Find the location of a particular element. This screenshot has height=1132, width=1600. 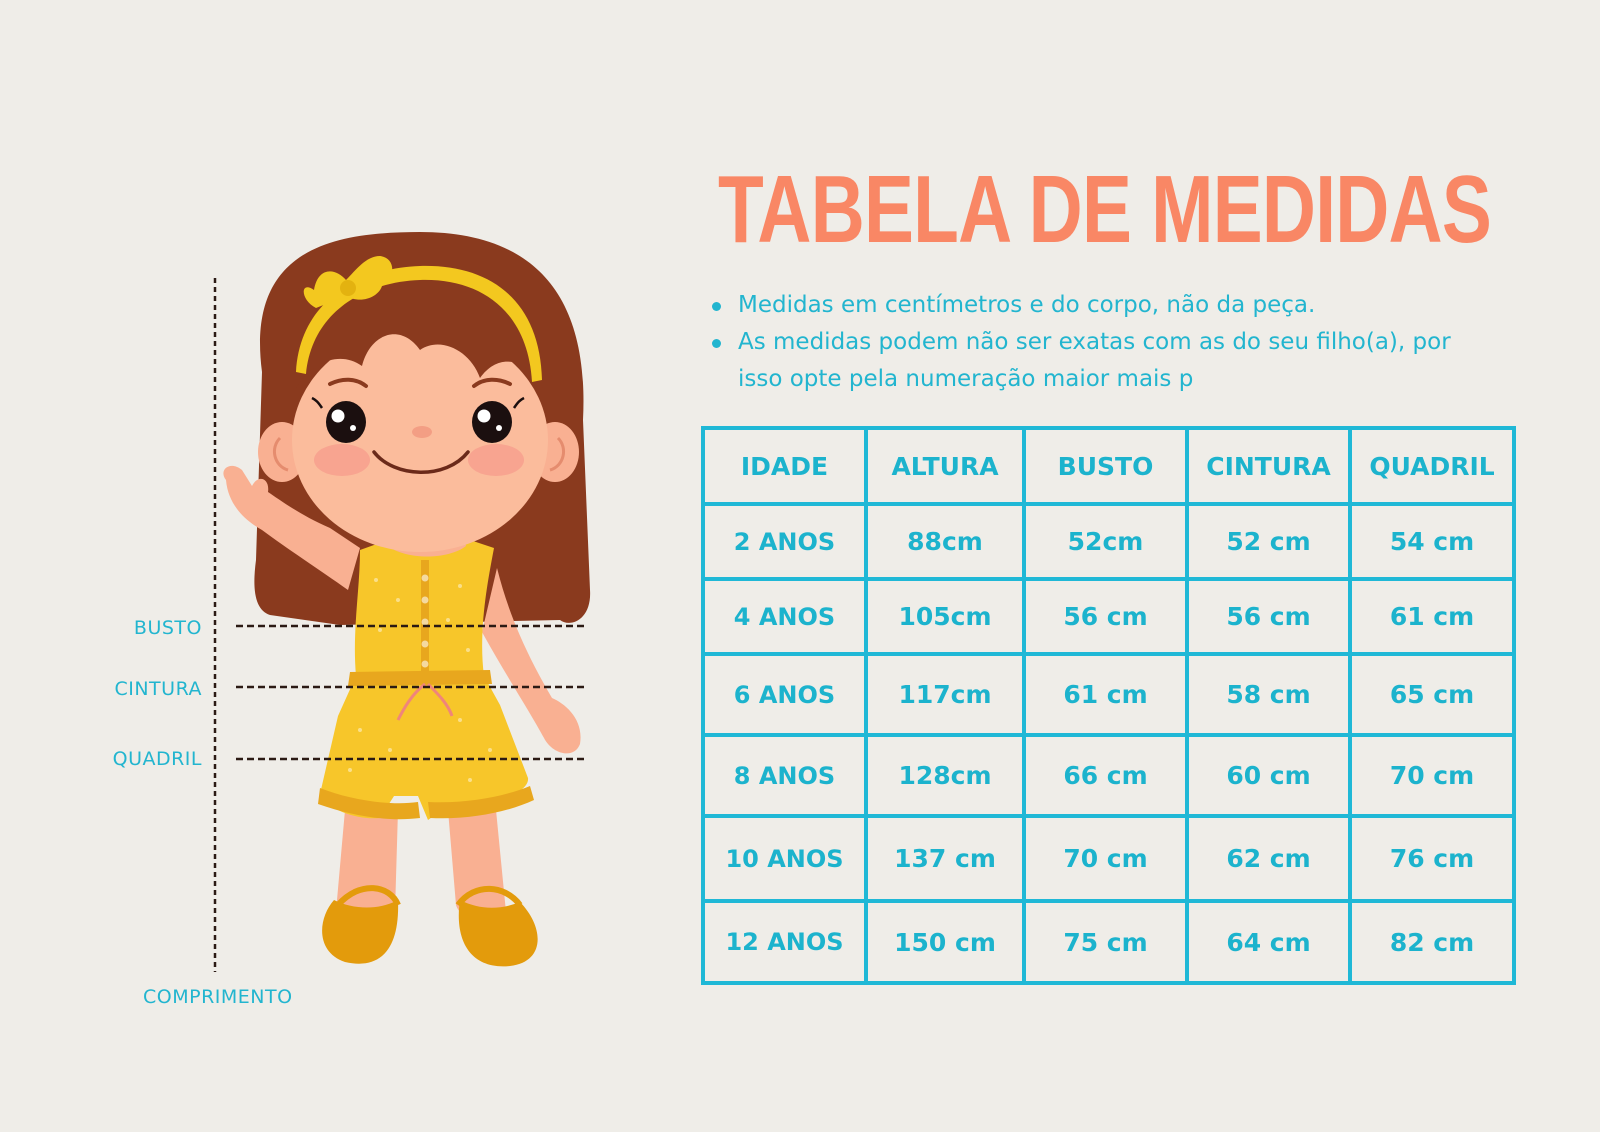

table-row: 2 ANOS 88cm 52cm 52 cm 54 cm is located at coordinates (1108, 541).